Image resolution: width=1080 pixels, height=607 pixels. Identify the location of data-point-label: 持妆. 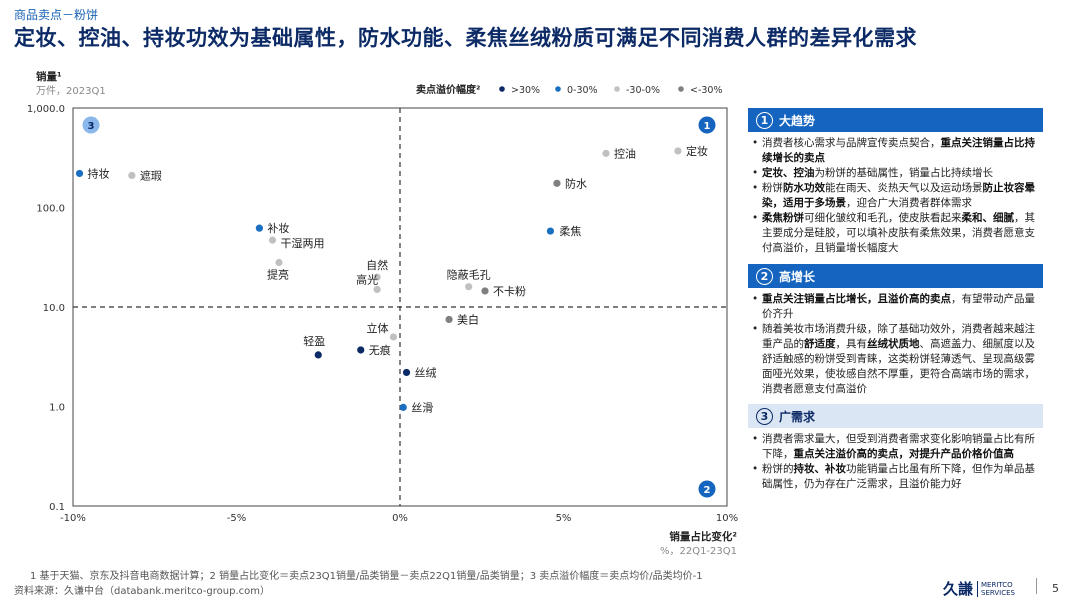
(99, 173).